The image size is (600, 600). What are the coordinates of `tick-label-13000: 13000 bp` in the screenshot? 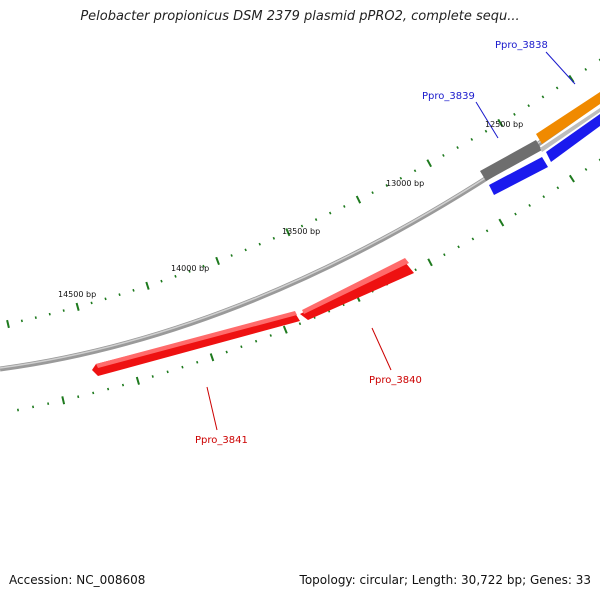 It's located at (405, 183).